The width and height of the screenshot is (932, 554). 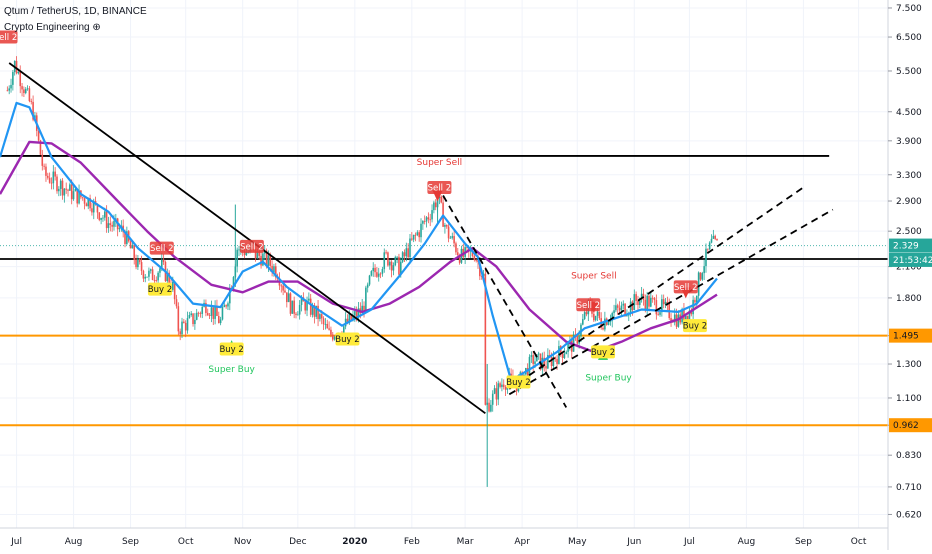 I want to click on price-badge-label: 21:53:42, so click(x=912, y=261).